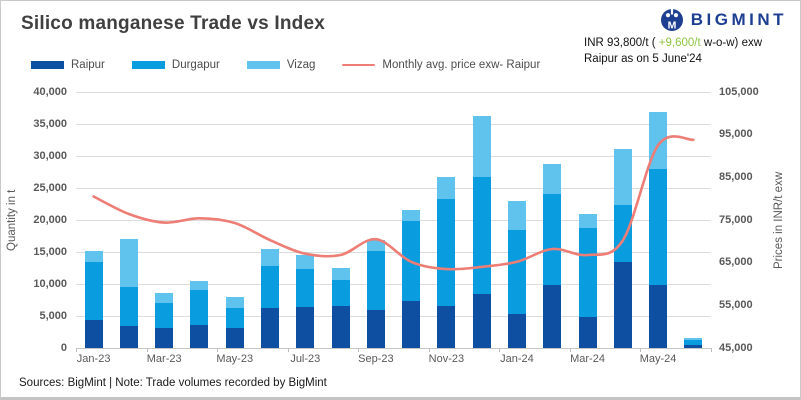 The image size is (801, 400). What do you see at coordinates (50, 251) in the screenshot?
I see `y-tick-label-left: 15,000` at bounding box center [50, 251].